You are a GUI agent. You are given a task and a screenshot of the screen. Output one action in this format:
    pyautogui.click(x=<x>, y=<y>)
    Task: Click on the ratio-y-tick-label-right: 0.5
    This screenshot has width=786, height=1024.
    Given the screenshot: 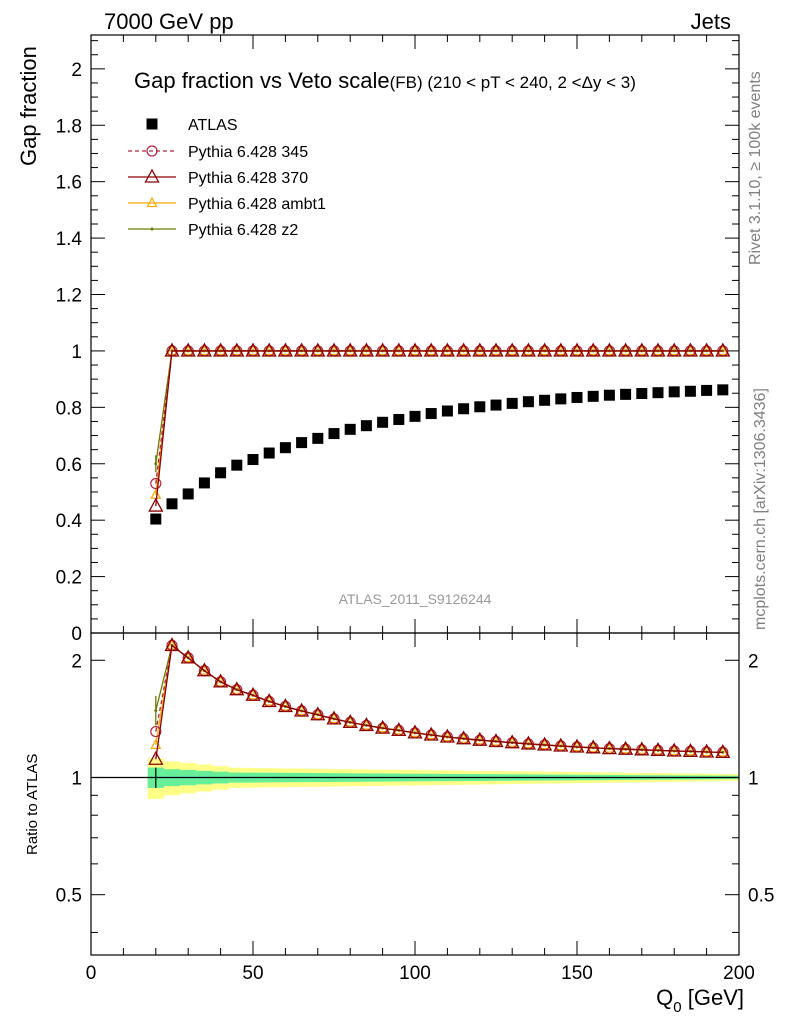 What is the action you would take?
    pyautogui.click(x=761, y=896)
    